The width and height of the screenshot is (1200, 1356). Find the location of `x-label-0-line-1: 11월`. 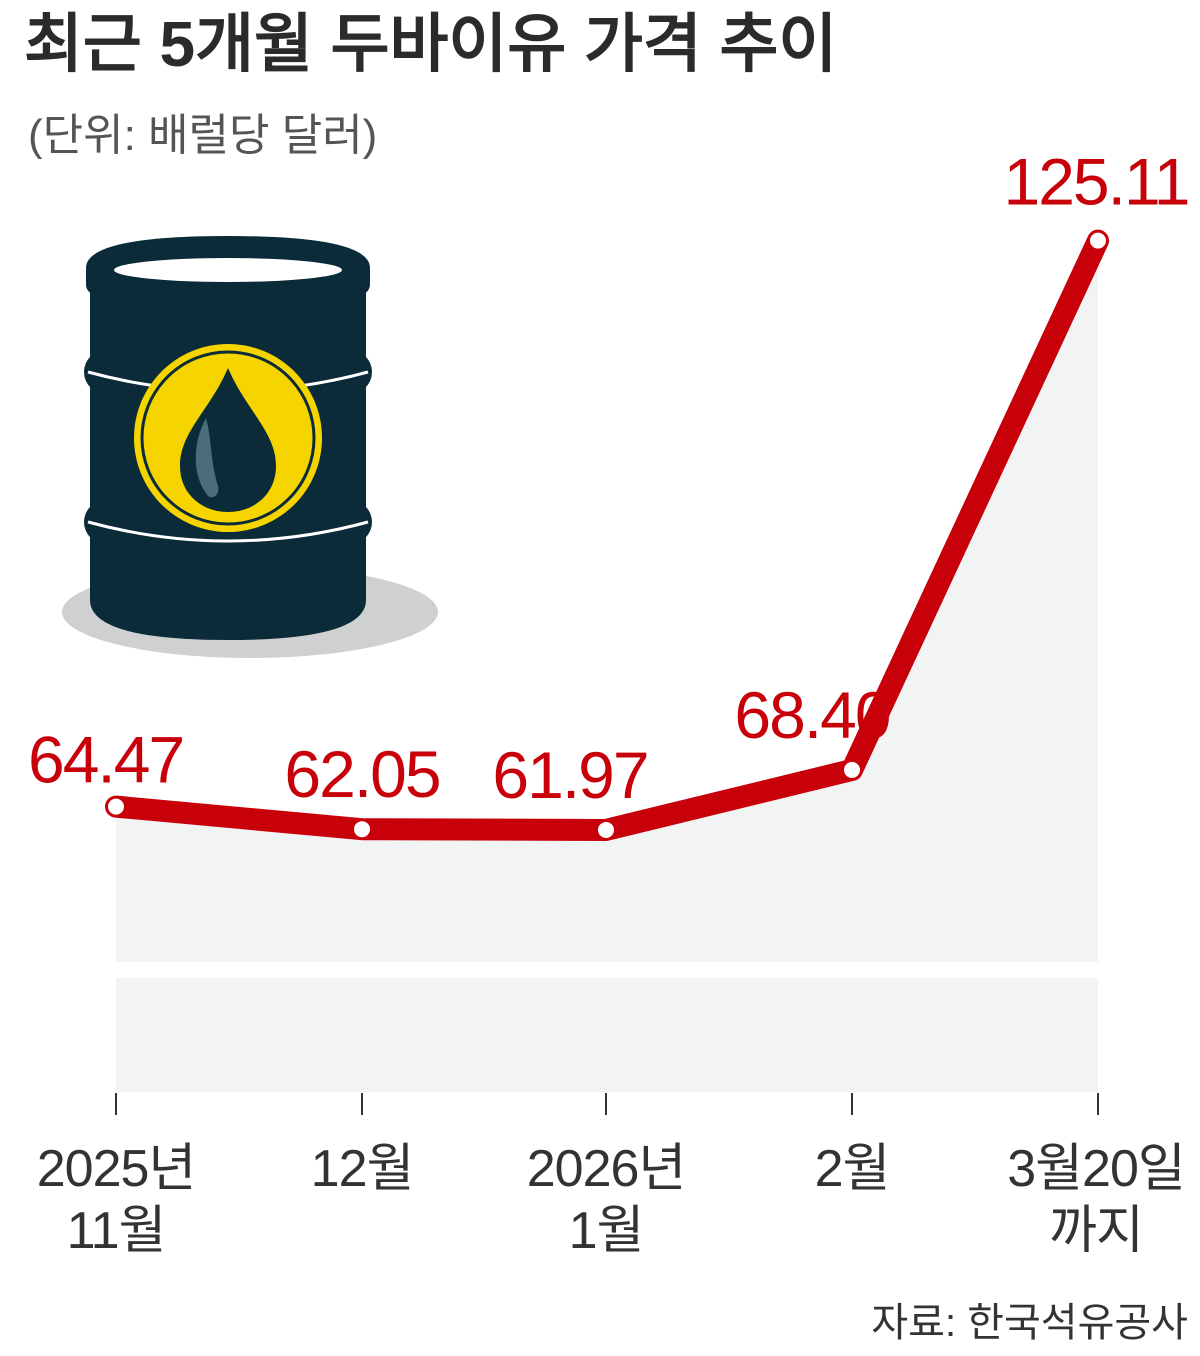

x-label-0-line-1: 11월 is located at coordinates (116, 1231).